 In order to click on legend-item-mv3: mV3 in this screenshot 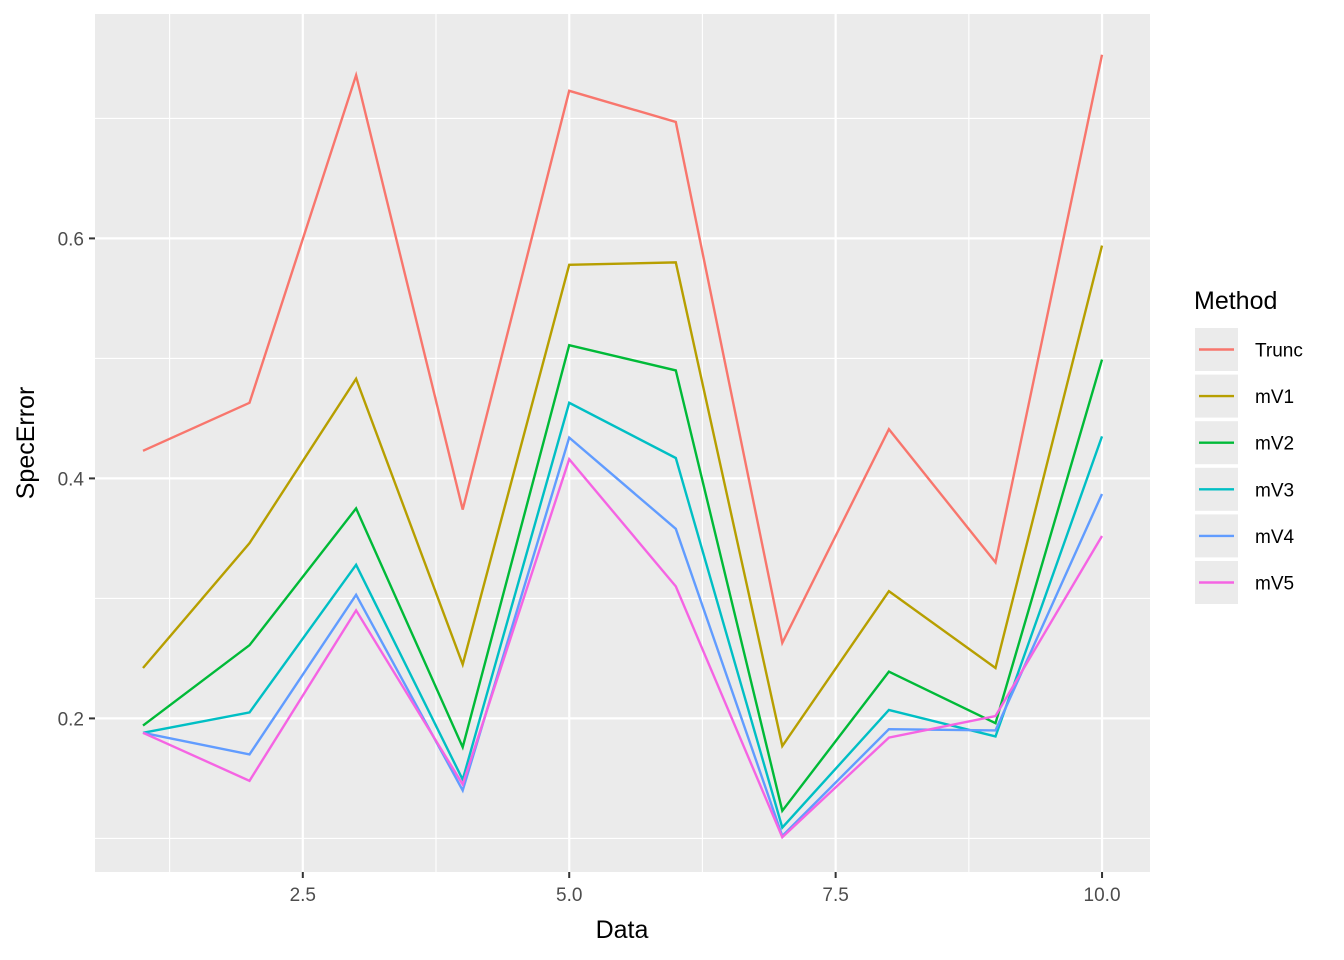, I will do `click(1244, 489)`.